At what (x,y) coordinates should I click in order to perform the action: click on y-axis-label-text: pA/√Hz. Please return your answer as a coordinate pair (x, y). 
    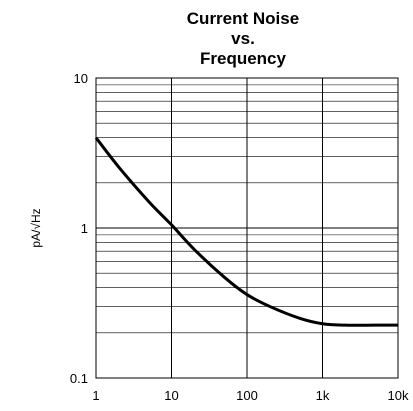
    Looking at the image, I should click on (36, 227).